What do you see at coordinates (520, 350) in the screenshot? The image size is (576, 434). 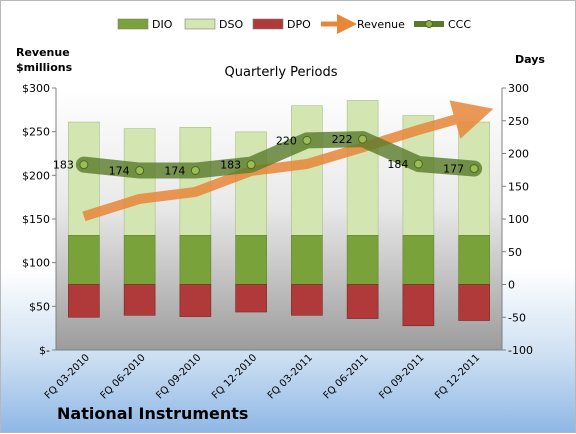 I see `right-tick-label: -100` at bounding box center [520, 350].